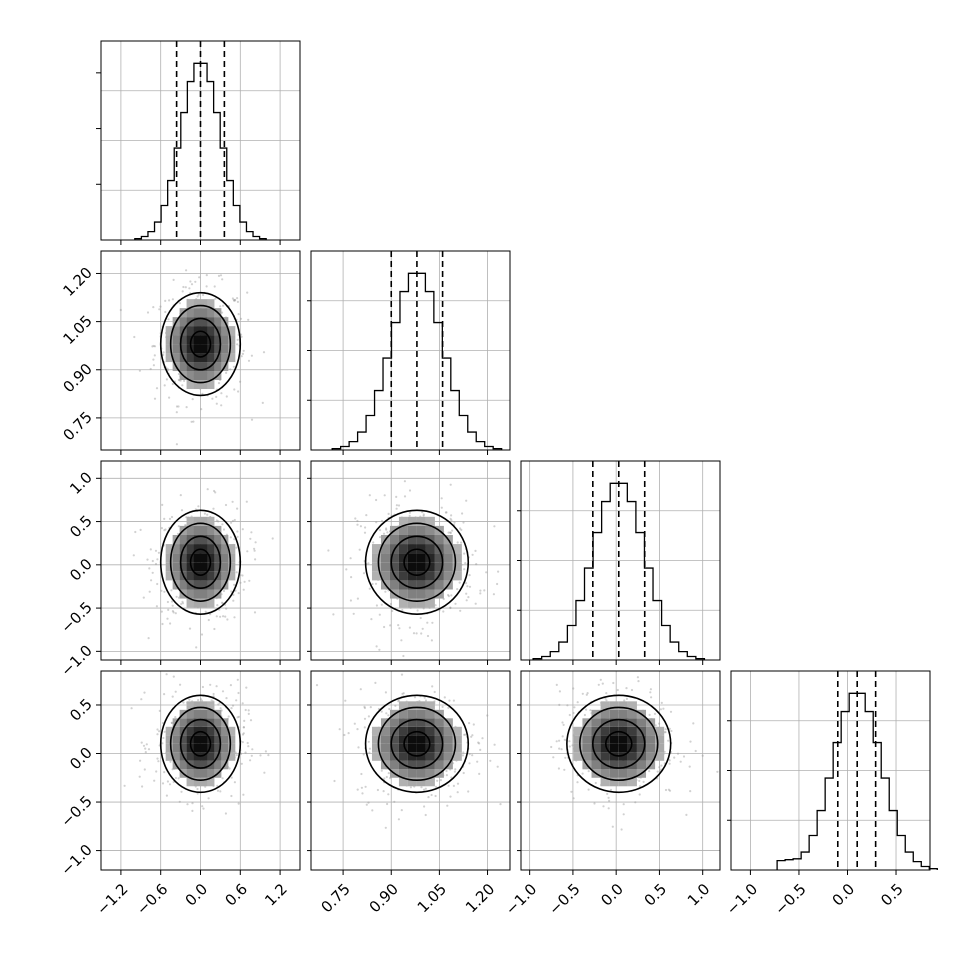 This screenshot has width=970, height=970. I want to click on density-cell-2-0--2-1, so click(190, 549).